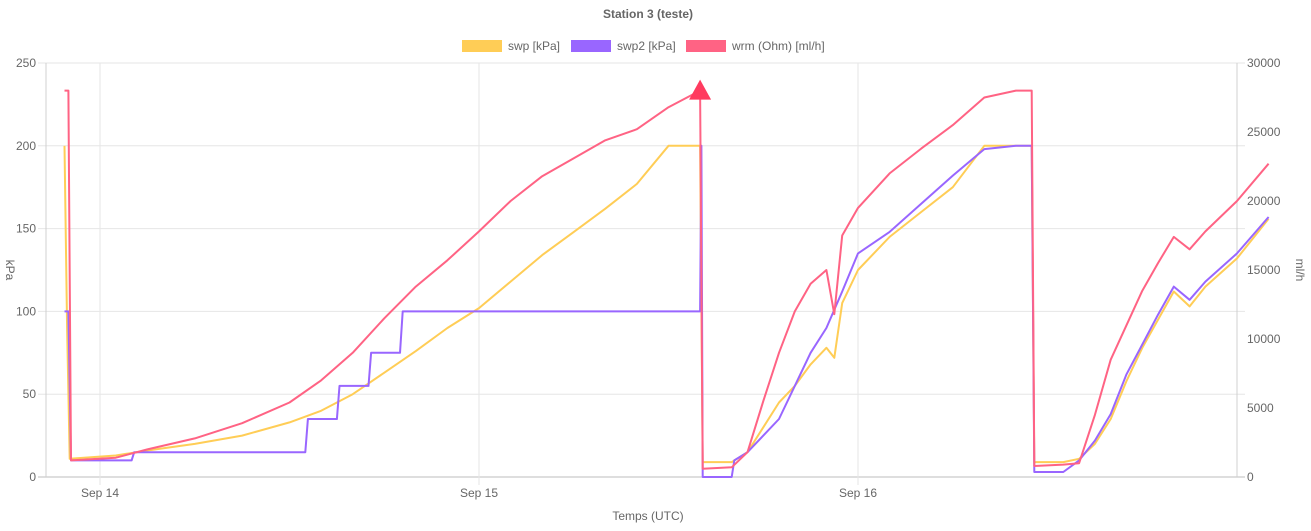  Describe the element at coordinates (26, 63) in the screenshot. I see `y-left-tick-label: 250` at that location.